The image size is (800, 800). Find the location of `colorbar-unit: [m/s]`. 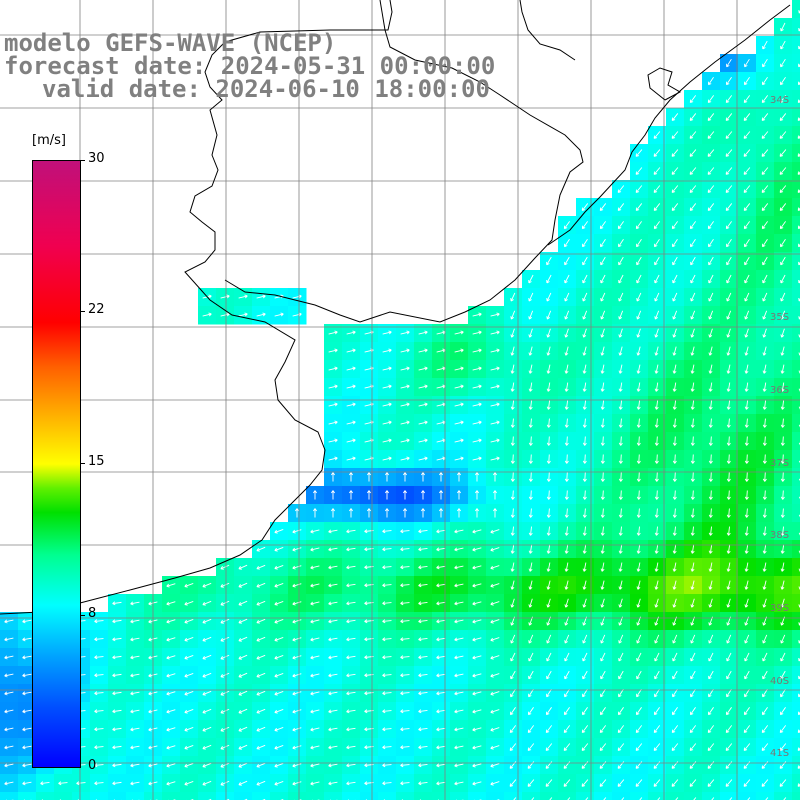

colorbar-unit: [m/s] is located at coordinates (49, 140).